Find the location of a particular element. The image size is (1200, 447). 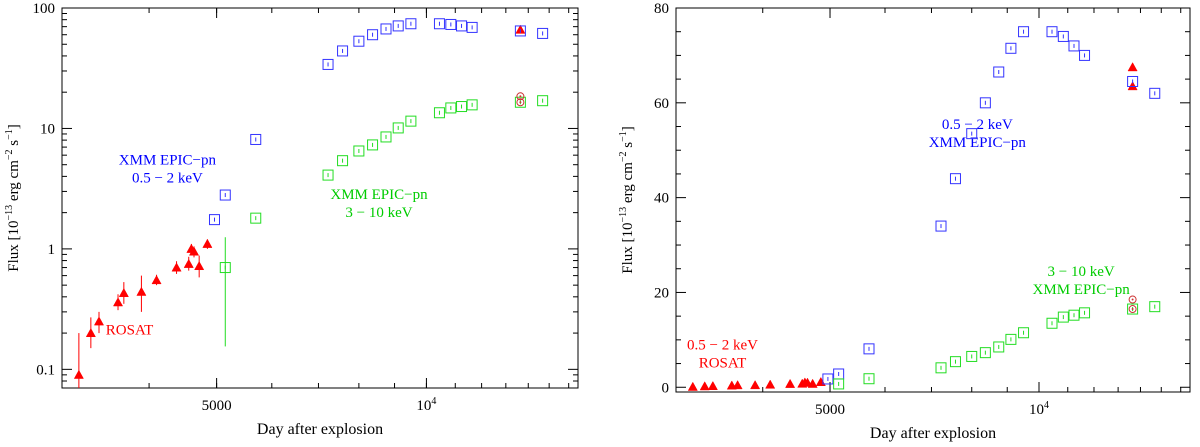

annotation-label: 3 − 10 keV is located at coordinates (1081, 272).